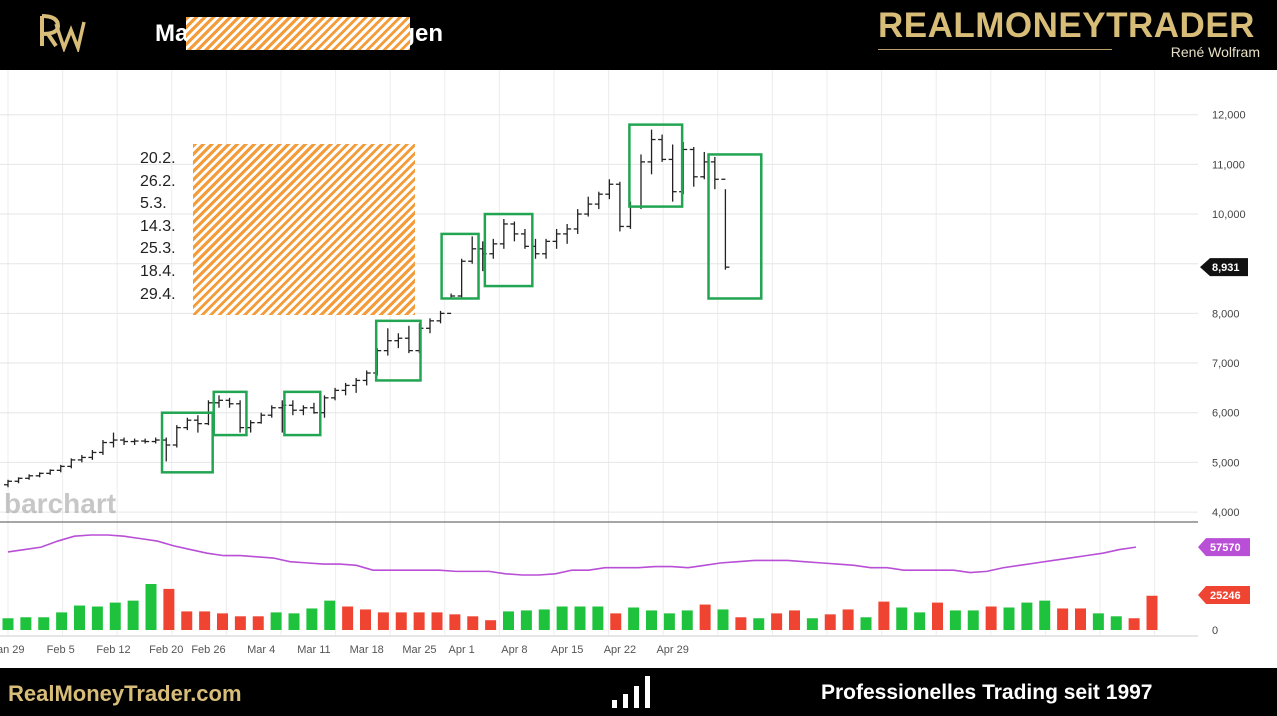  What do you see at coordinates (313, 650) in the screenshot?
I see `x-tick-label: Mar 11` at bounding box center [313, 650].